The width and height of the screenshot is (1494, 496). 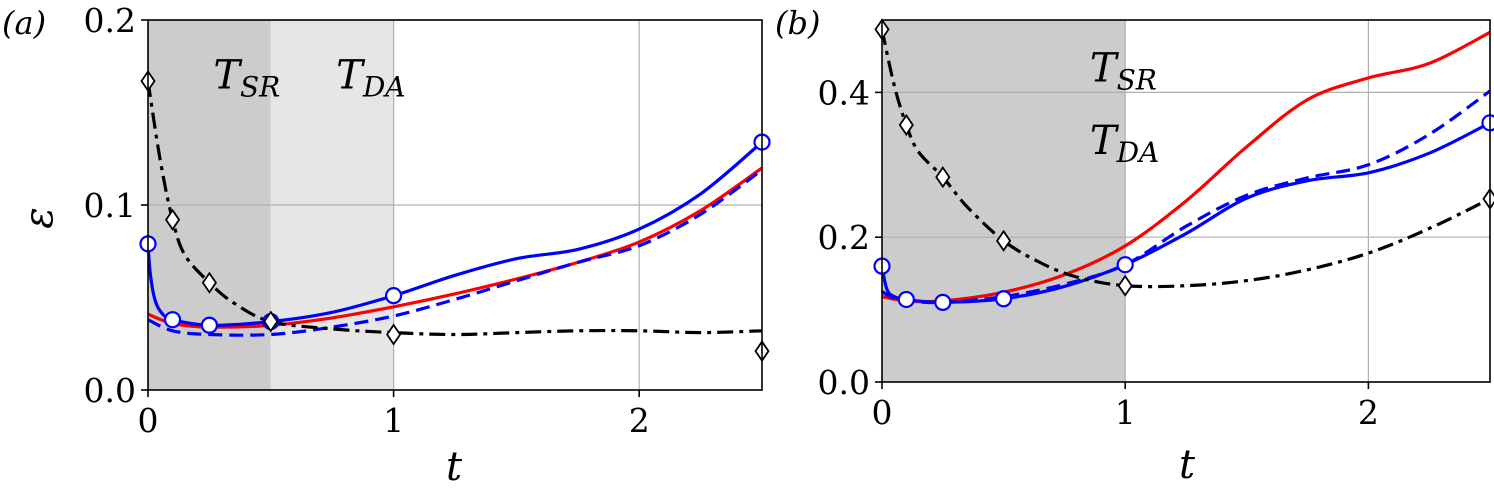 I want to click on panel-a-xlabel: t, so click(x=454, y=467).